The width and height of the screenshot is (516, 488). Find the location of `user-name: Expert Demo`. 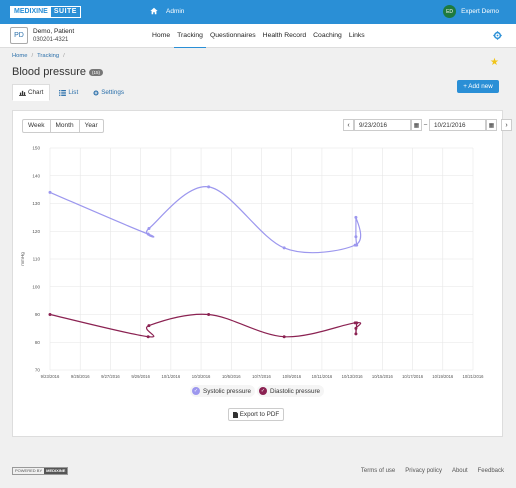

user-name: Expert Demo is located at coordinates (480, 11).